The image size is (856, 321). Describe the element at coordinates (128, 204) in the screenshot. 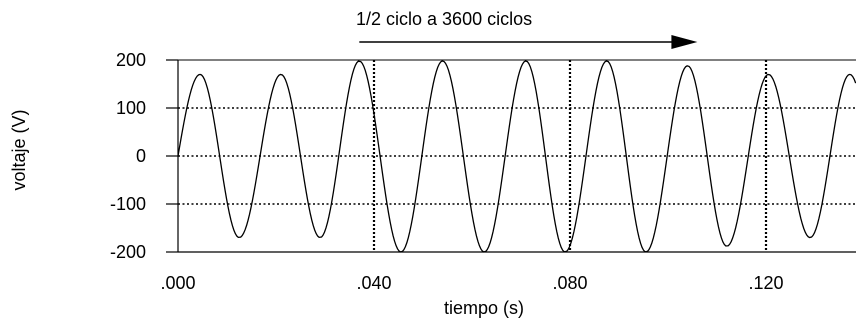

I see `y-tick-label: -100` at that location.